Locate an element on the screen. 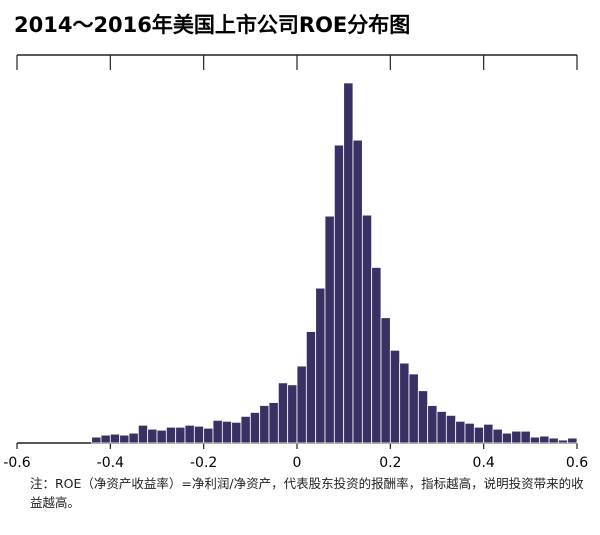 Image resolution: width=600 pixels, height=535 pixels. x-tick-label: -0.6 is located at coordinates (16, 462).